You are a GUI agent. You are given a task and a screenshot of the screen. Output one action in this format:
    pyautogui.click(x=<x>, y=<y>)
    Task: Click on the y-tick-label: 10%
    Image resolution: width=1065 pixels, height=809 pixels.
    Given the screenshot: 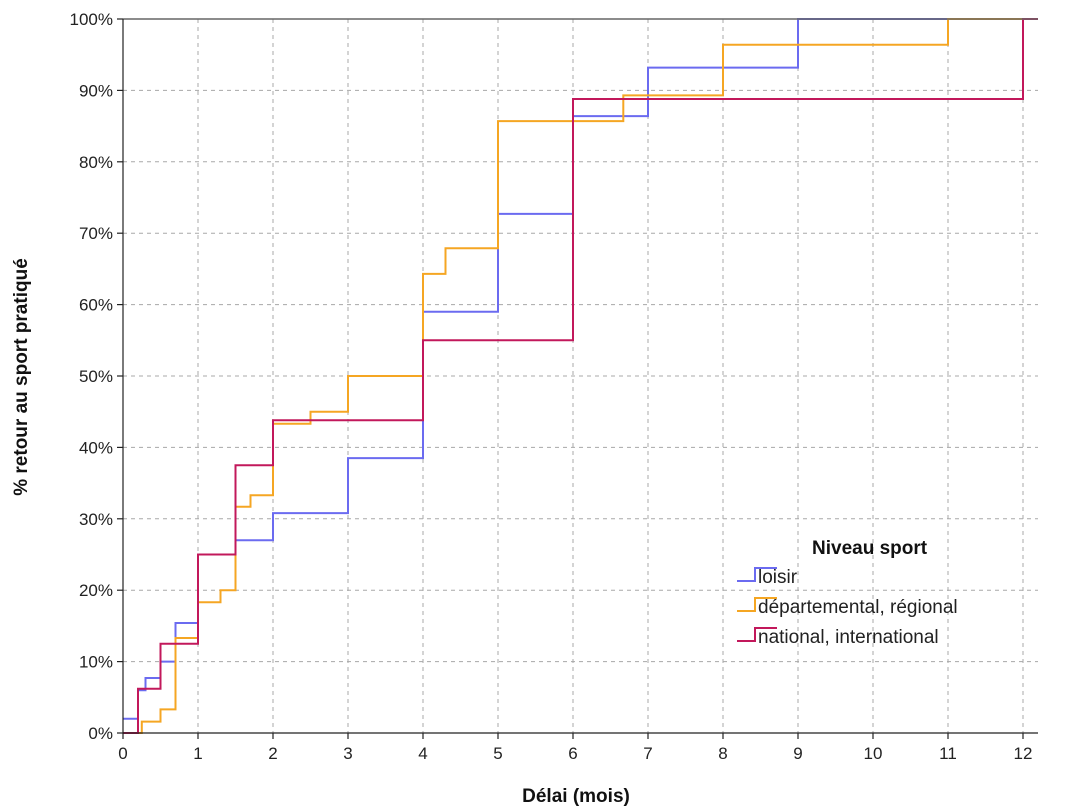 What is the action you would take?
    pyautogui.click(x=96, y=662)
    